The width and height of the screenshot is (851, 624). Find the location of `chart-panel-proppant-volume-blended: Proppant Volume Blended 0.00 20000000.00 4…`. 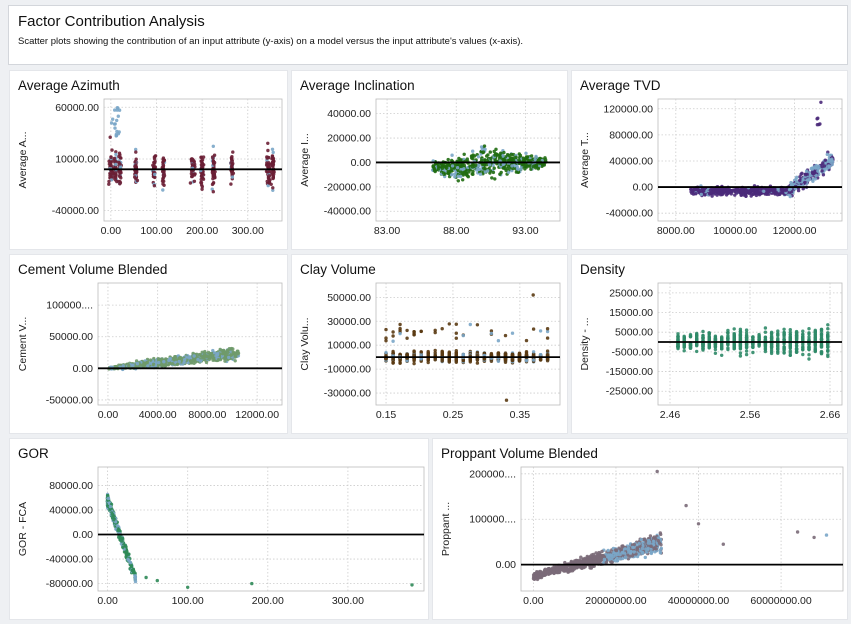

chart-panel-proppant-volume-blended: Proppant Volume Blended 0.00 20000000.00 4… is located at coordinates (640, 529).